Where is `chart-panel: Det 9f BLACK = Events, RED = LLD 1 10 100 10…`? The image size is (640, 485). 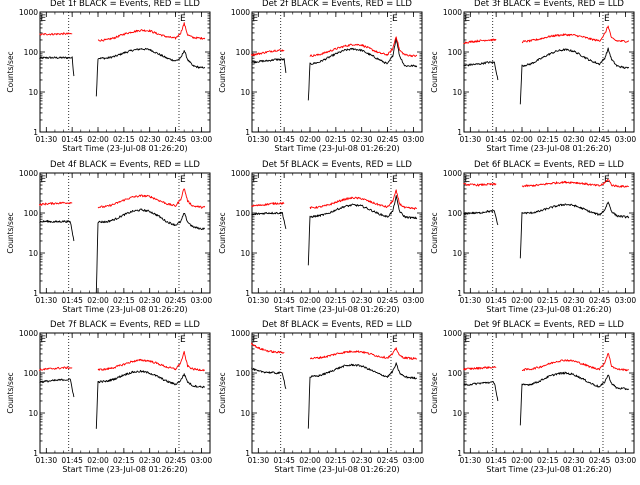
chart-panel: Det 9f BLACK = Events, RED = LLD 1 10 100 10… is located at coordinates (533, 397).